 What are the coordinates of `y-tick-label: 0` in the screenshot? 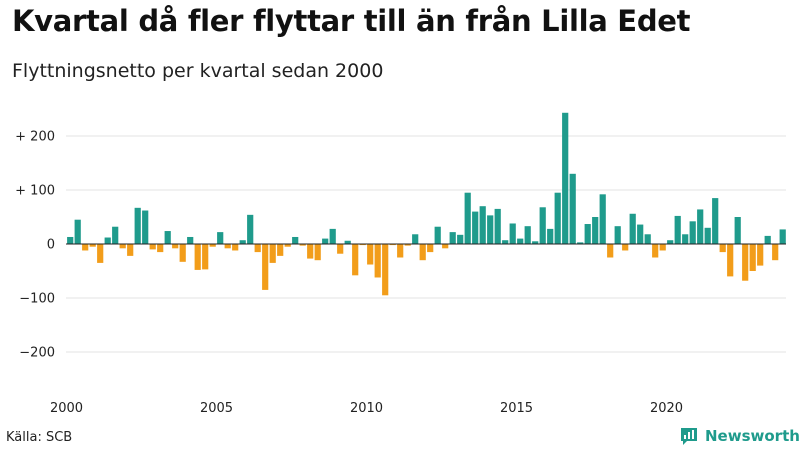 It's located at (51, 245).